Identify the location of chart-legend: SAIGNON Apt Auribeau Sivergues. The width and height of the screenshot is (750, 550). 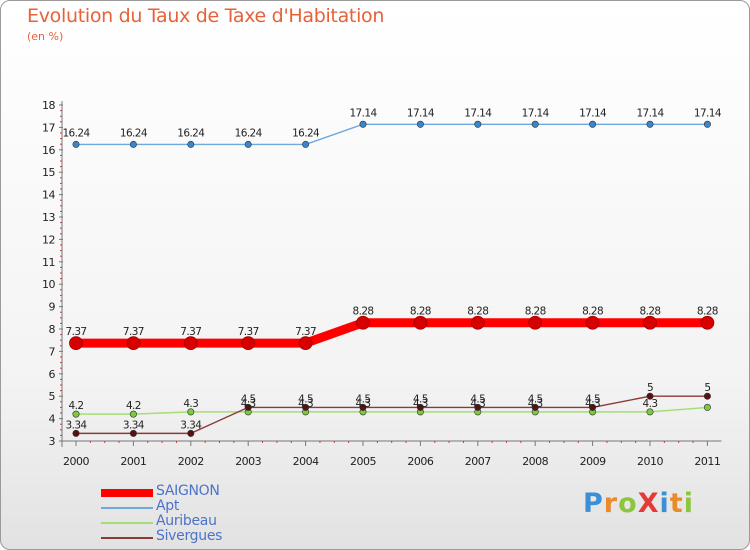
(201, 514).